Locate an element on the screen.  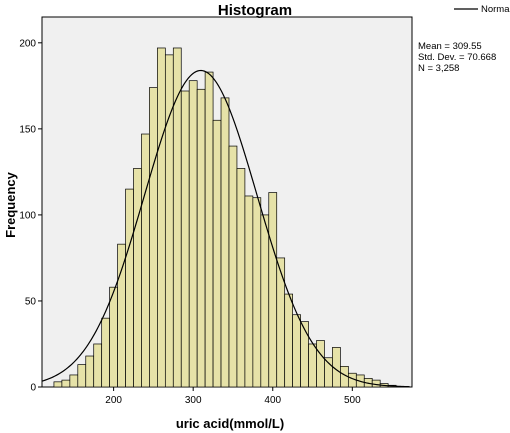
y-axis-label: Frequency is located at coordinates (10, 204).